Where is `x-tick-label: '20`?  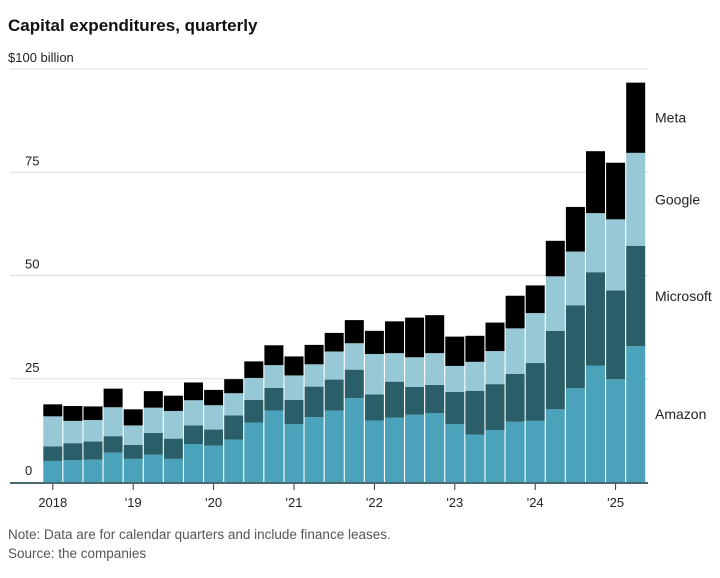
x-tick-label: '20 is located at coordinates (213, 502).